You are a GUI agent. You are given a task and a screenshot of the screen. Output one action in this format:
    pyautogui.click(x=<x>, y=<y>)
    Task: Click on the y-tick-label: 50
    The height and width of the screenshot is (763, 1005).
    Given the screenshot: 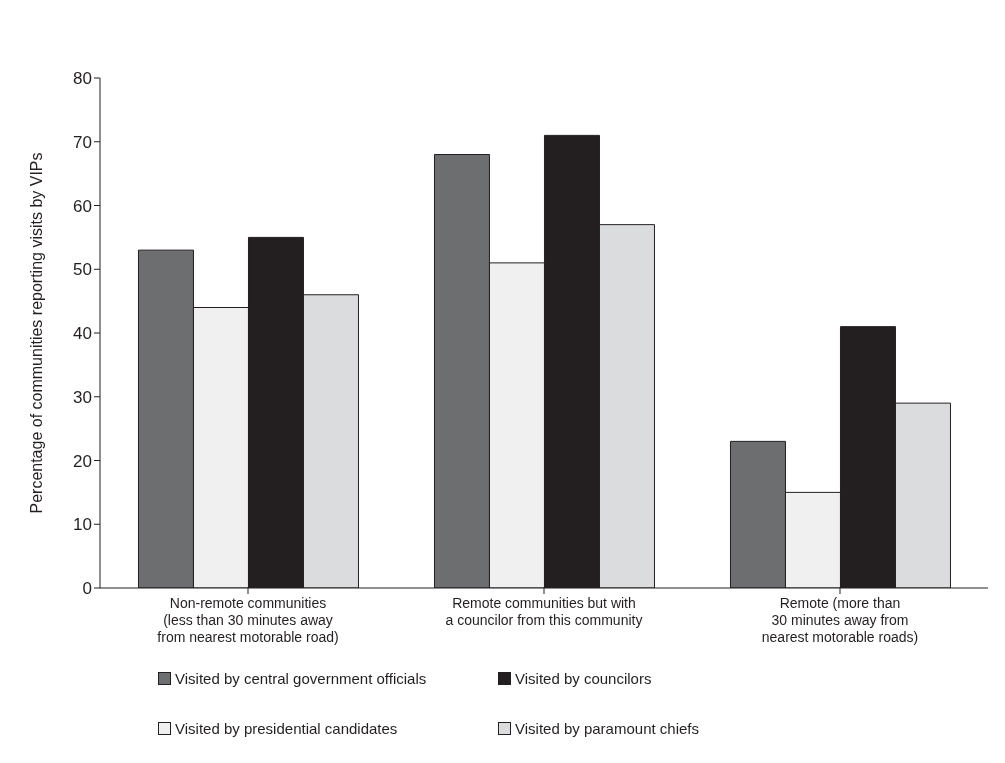 What is the action you would take?
    pyautogui.click(x=82, y=270)
    